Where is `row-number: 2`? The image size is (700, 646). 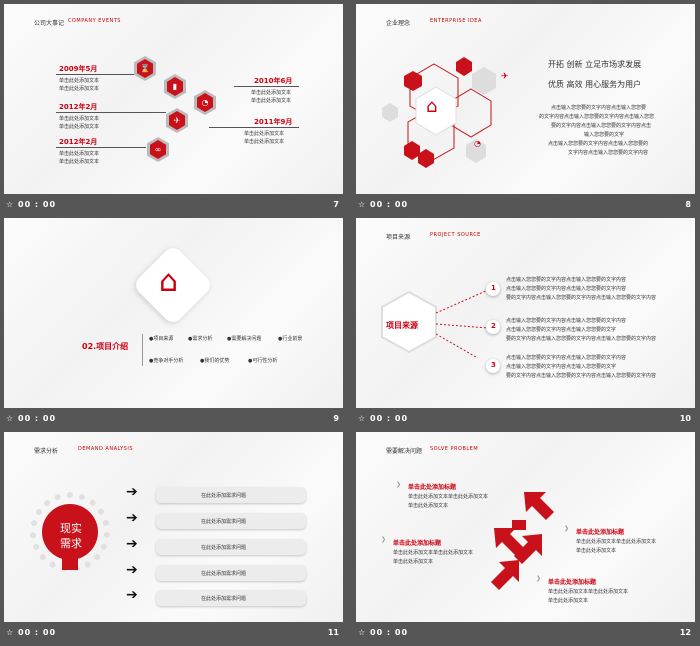 row-number: 2 is located at coordinates (493, 326).